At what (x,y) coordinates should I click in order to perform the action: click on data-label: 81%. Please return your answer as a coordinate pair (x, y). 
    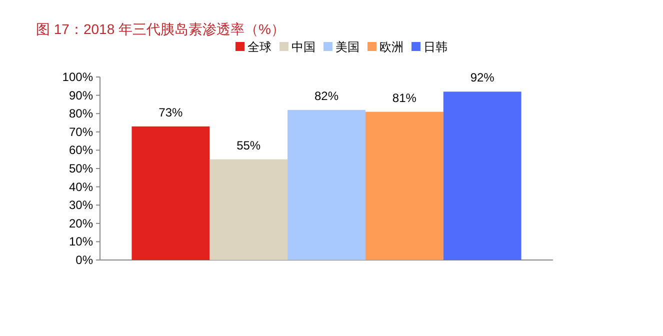
    Looking at the image, I should click on (404, 97).